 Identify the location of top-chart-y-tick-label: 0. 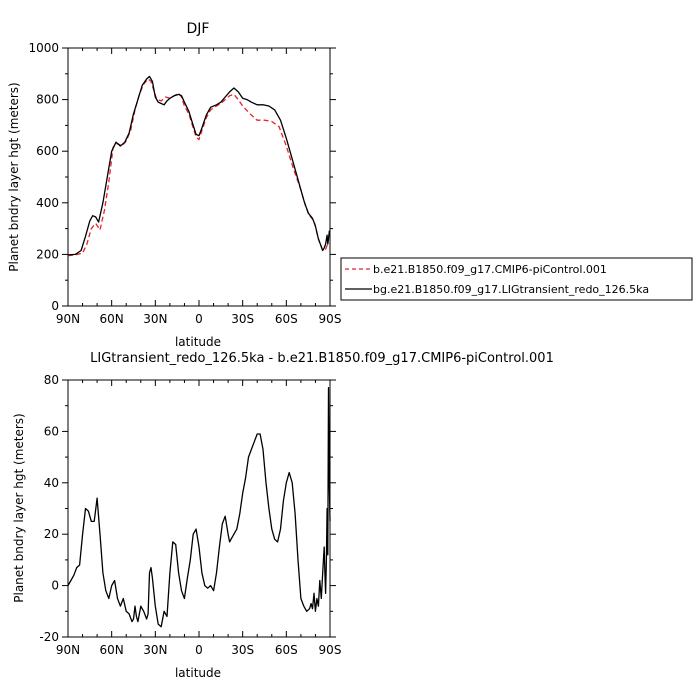
(55, 306).